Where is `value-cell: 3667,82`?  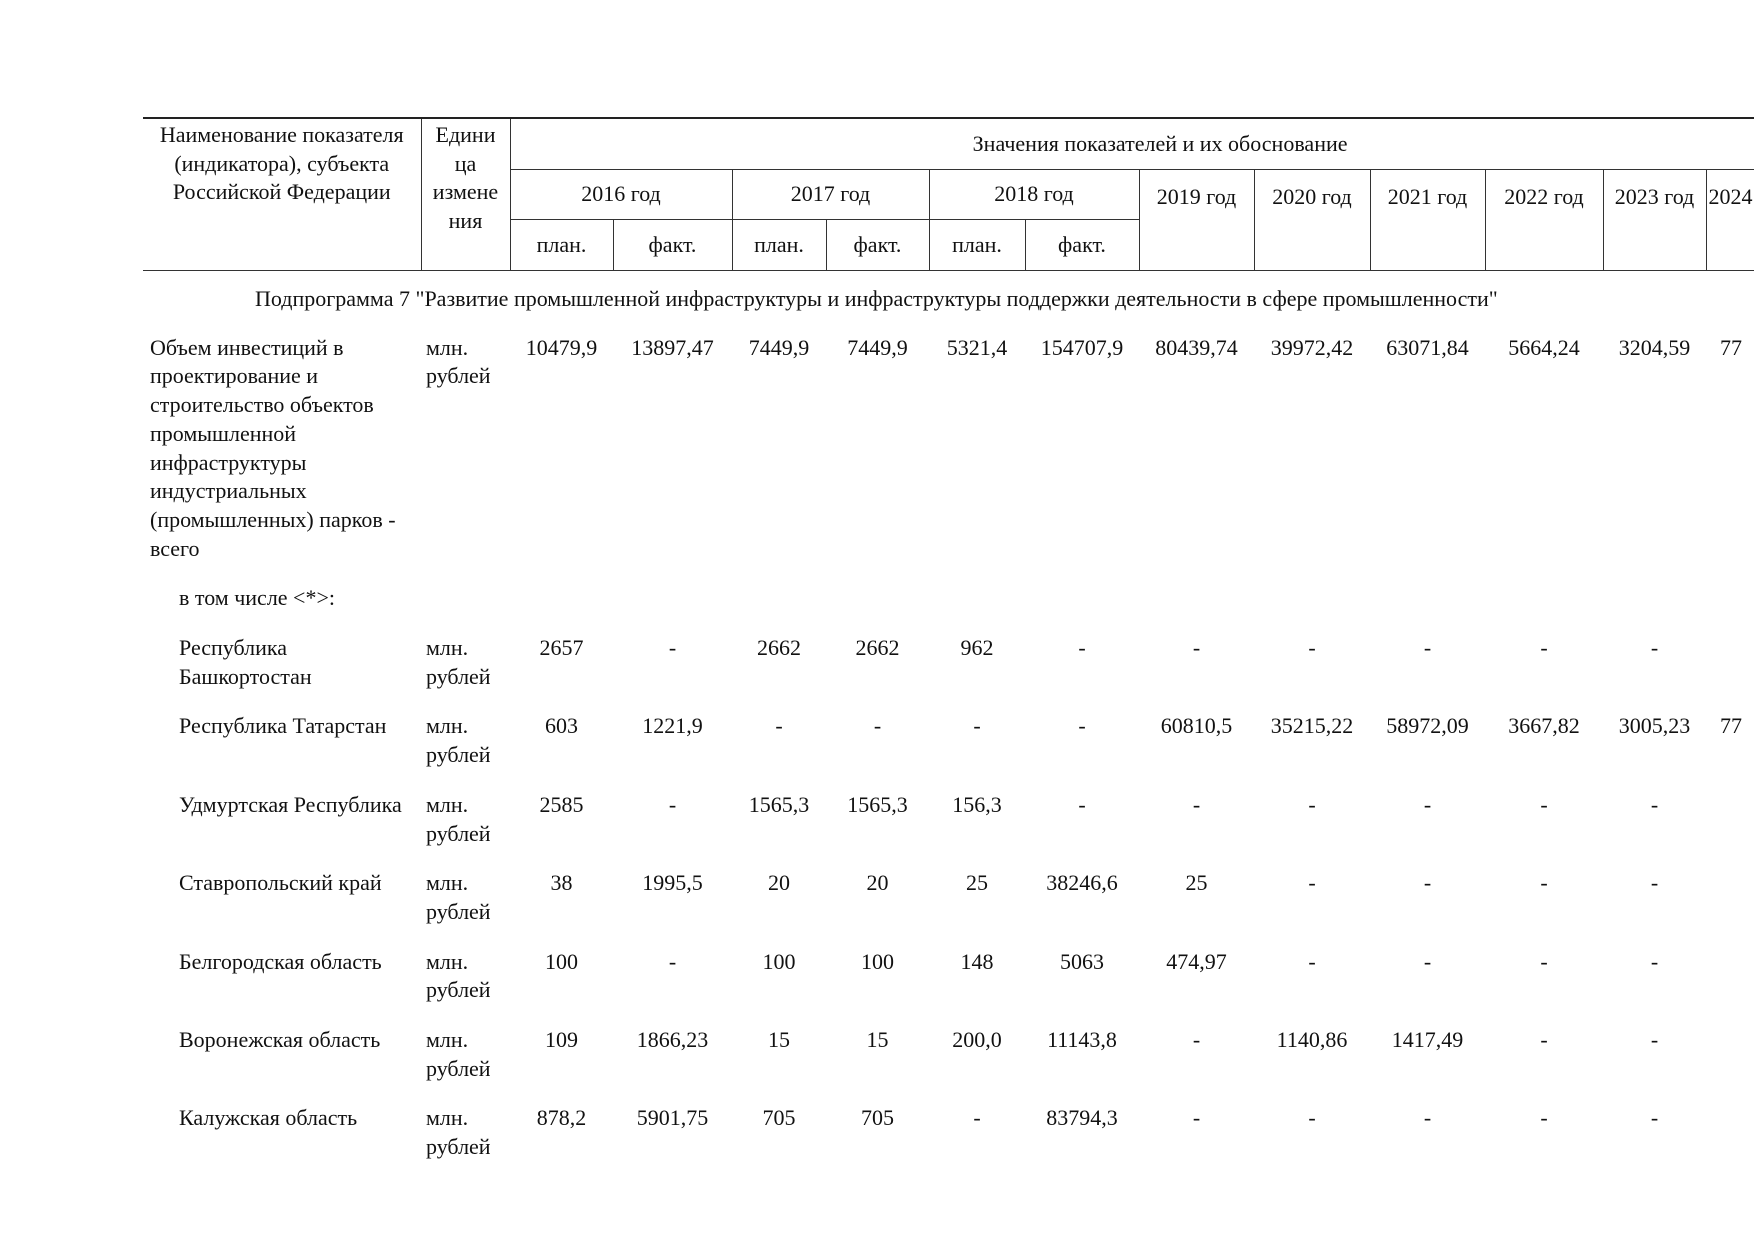
value-cell: 3667,82 is located at coordinates (1544, 726).